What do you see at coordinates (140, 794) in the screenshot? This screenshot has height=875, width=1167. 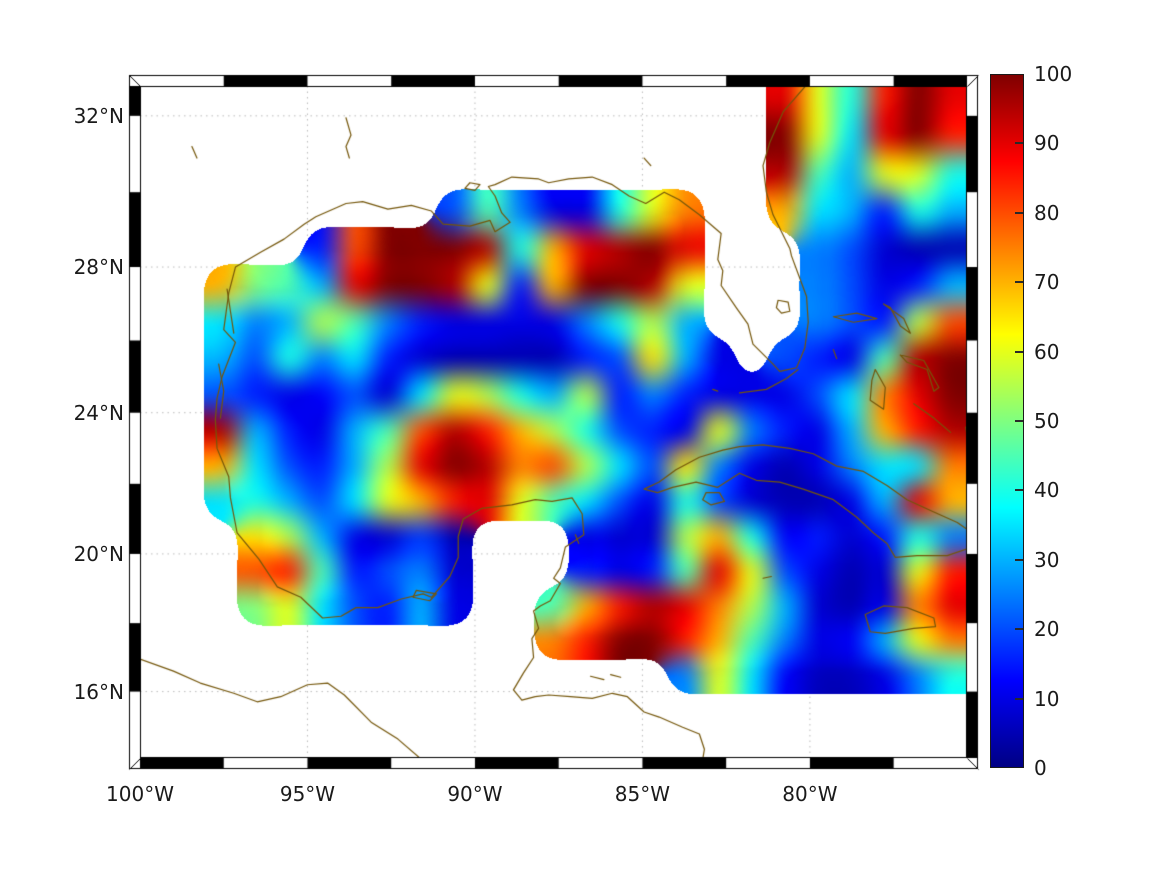 I see `x-tick-label: 100°W` at bounding box center [140, 794].